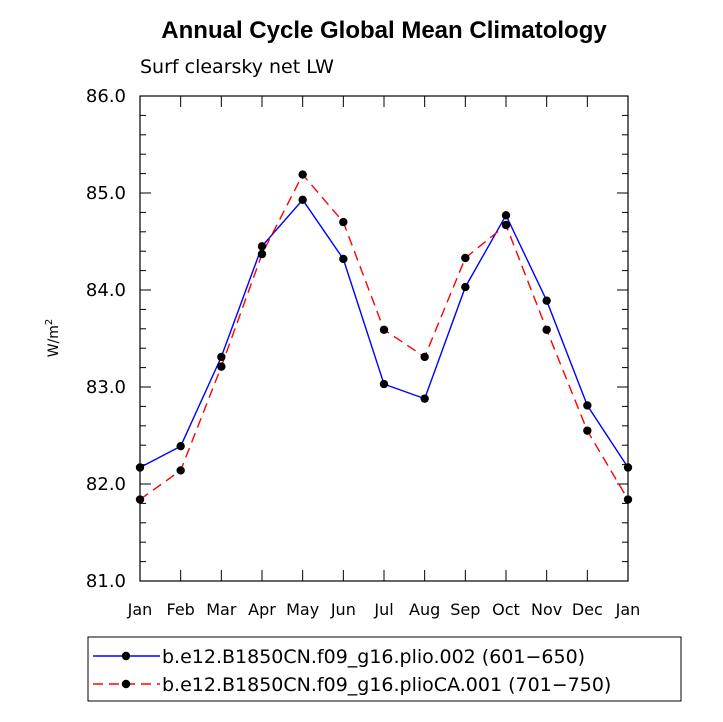 The width and height of the screenshot is (723, 722). What do you see at coordinates (221, 609) in the screenshot?
I see `x-tick-label: Mar` at bounding box center [221, 609].